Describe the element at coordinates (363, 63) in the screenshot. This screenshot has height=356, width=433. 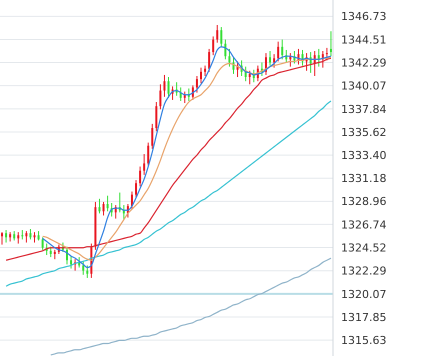
I see `y-tick-label: 1342.29` at that location.